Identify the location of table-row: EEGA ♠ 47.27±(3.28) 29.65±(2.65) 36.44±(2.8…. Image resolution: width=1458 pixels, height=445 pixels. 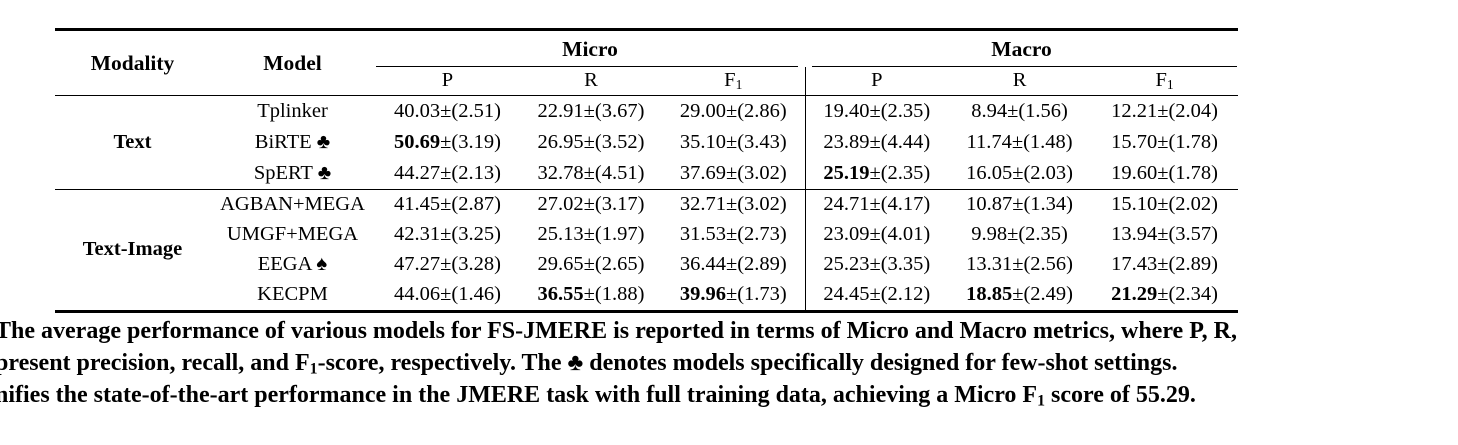
(646, 265).